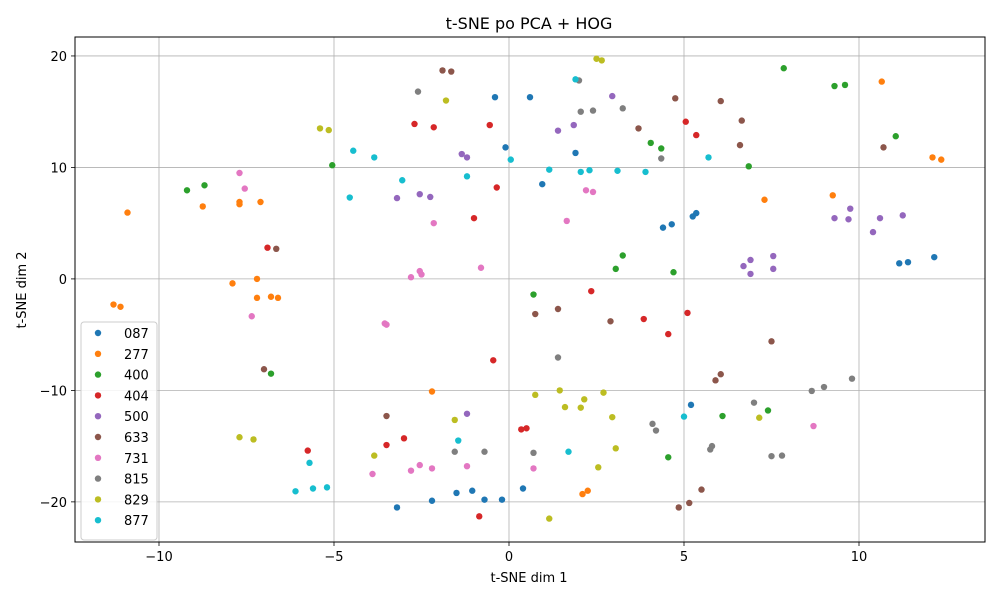 Image resolution: width=1000 pixels, height=600 pixels. Describe the element at coordinates (684, 557) in the screenshot. I see `x-tick-label: 5` at that location.